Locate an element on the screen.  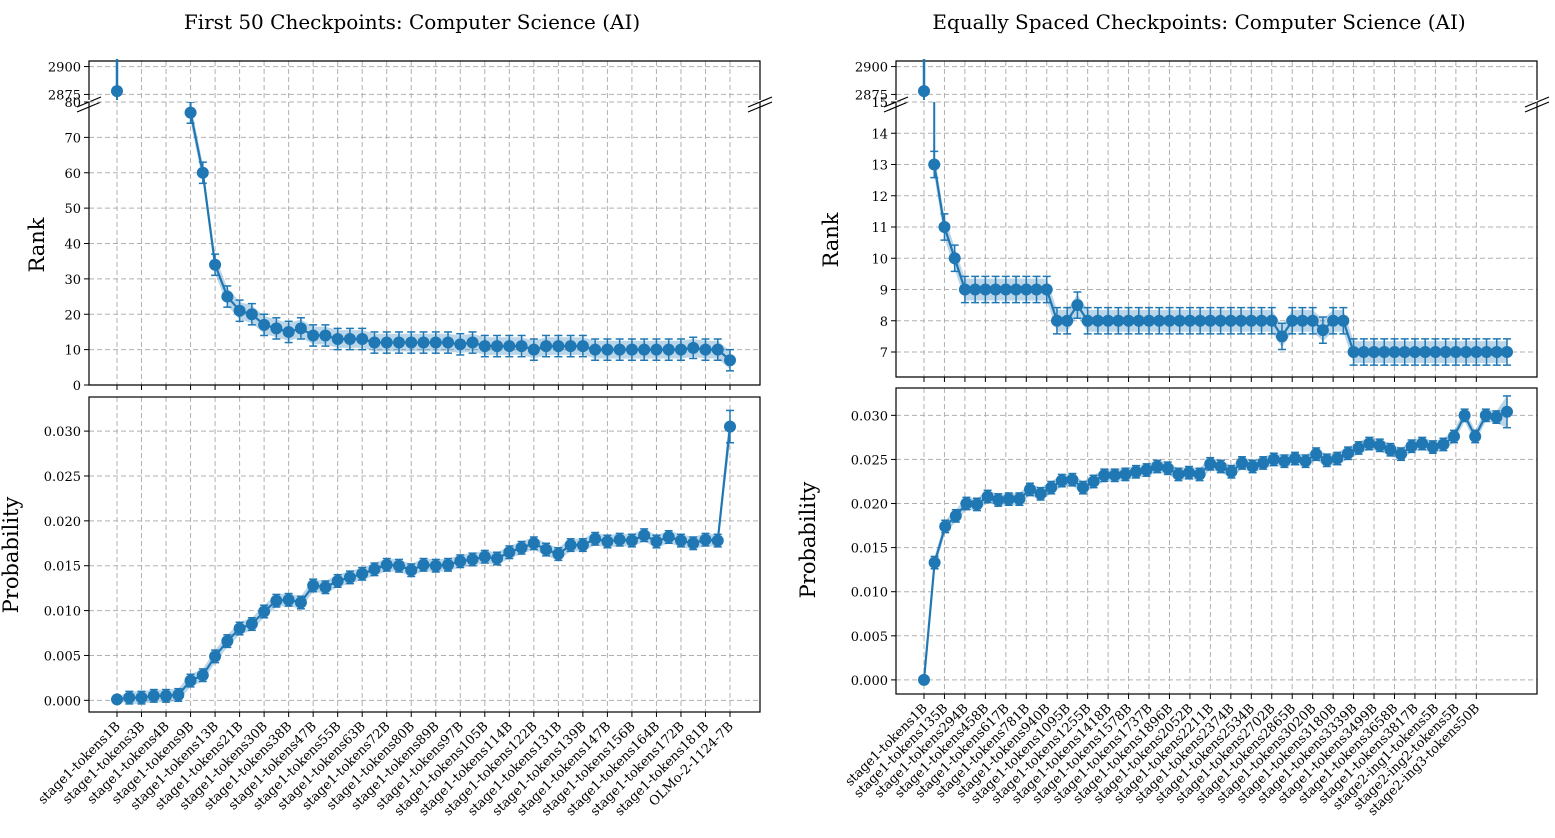
left-prob-ytick-label: 0.000 is located at coordinates (62, 701).